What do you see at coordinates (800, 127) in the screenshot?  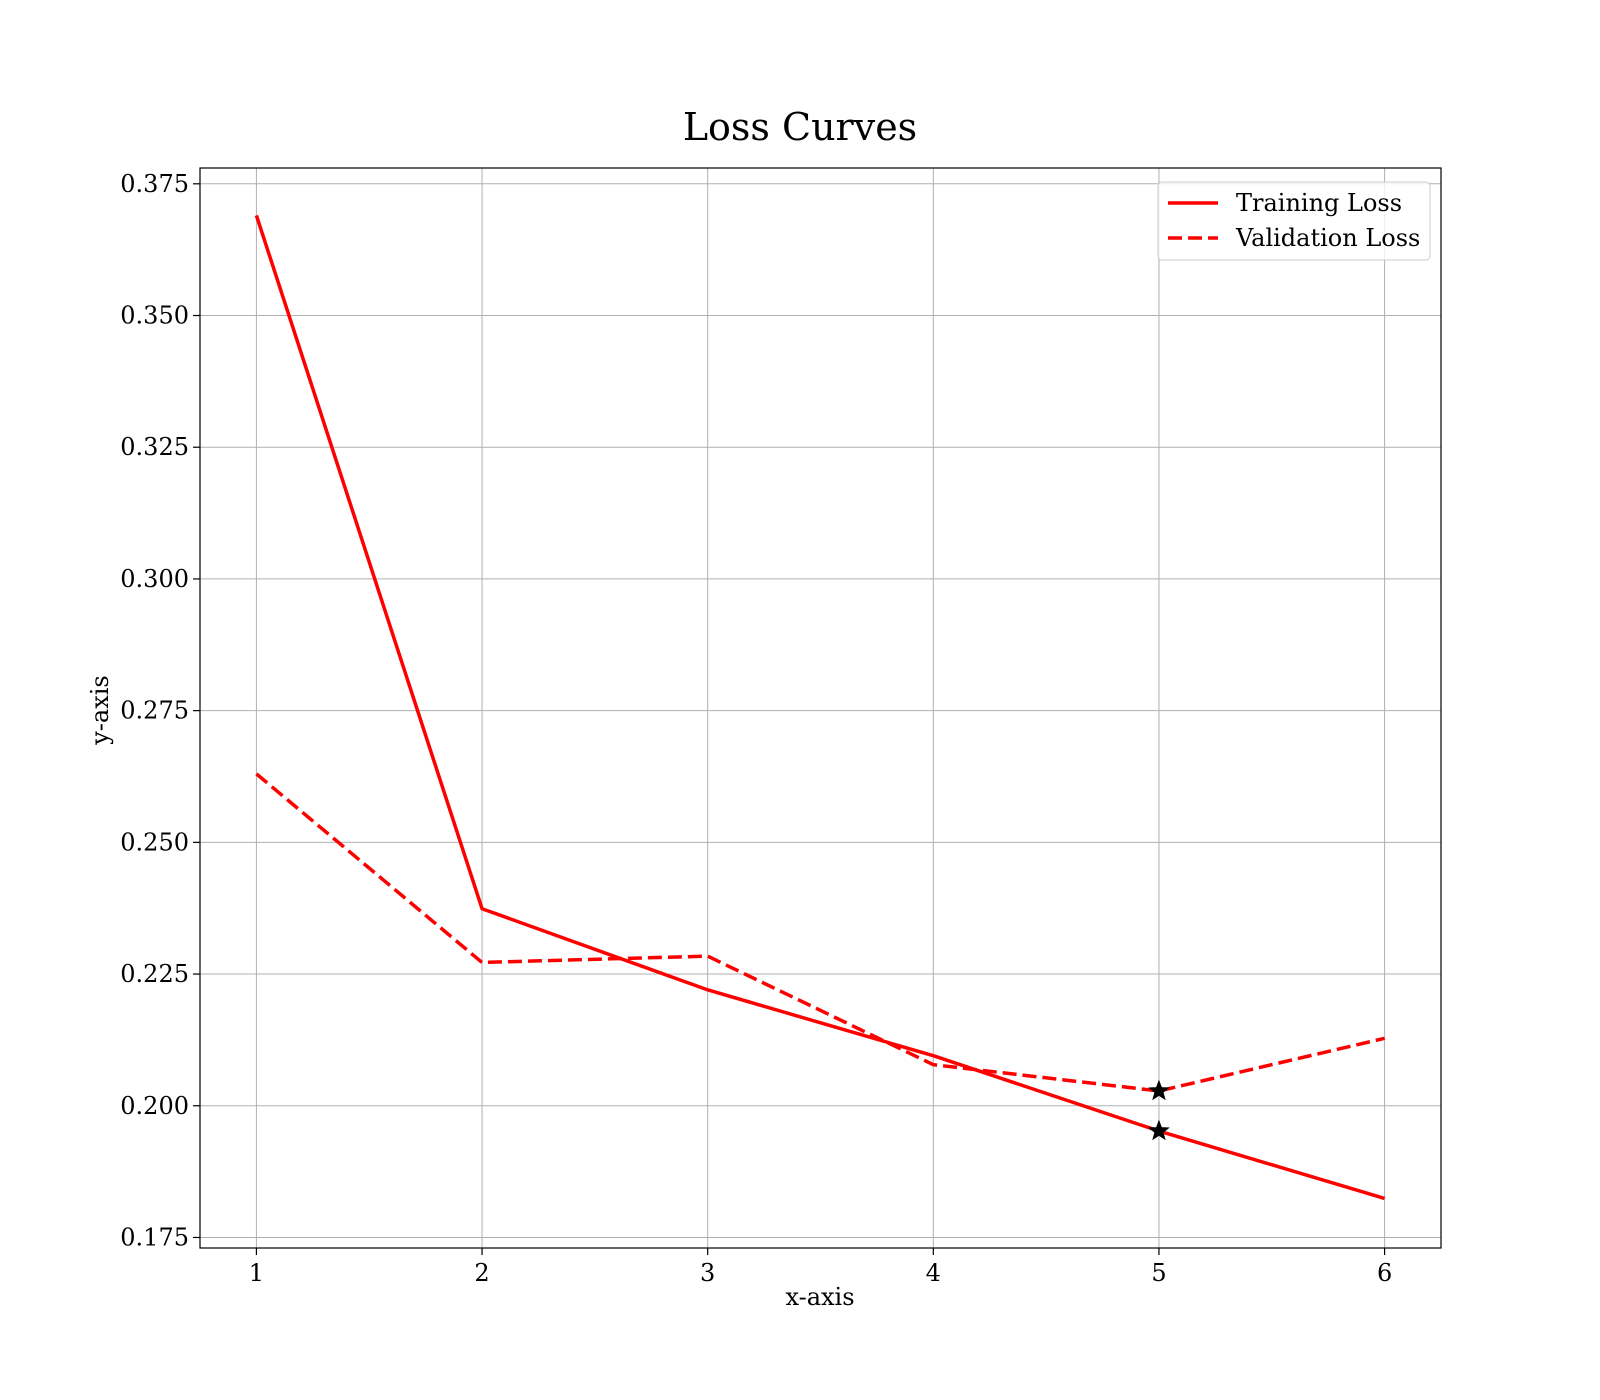 I see `chart-title: Loss Curves` at bounding box center [800, 127].